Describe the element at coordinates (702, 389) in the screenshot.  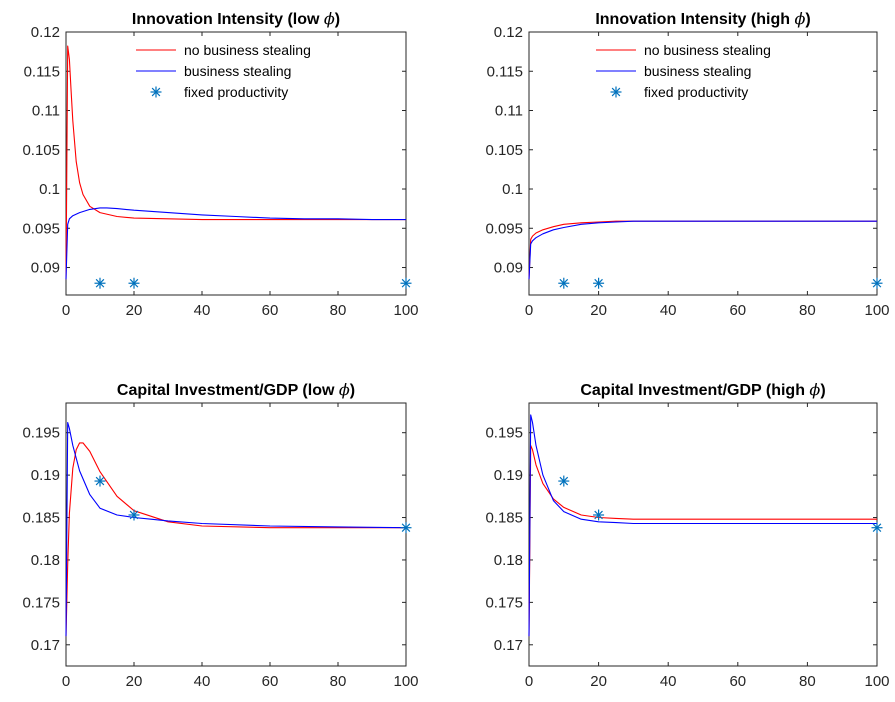
I see `chart-title: Capital Investment/GDP (high ϕ)` at that location.